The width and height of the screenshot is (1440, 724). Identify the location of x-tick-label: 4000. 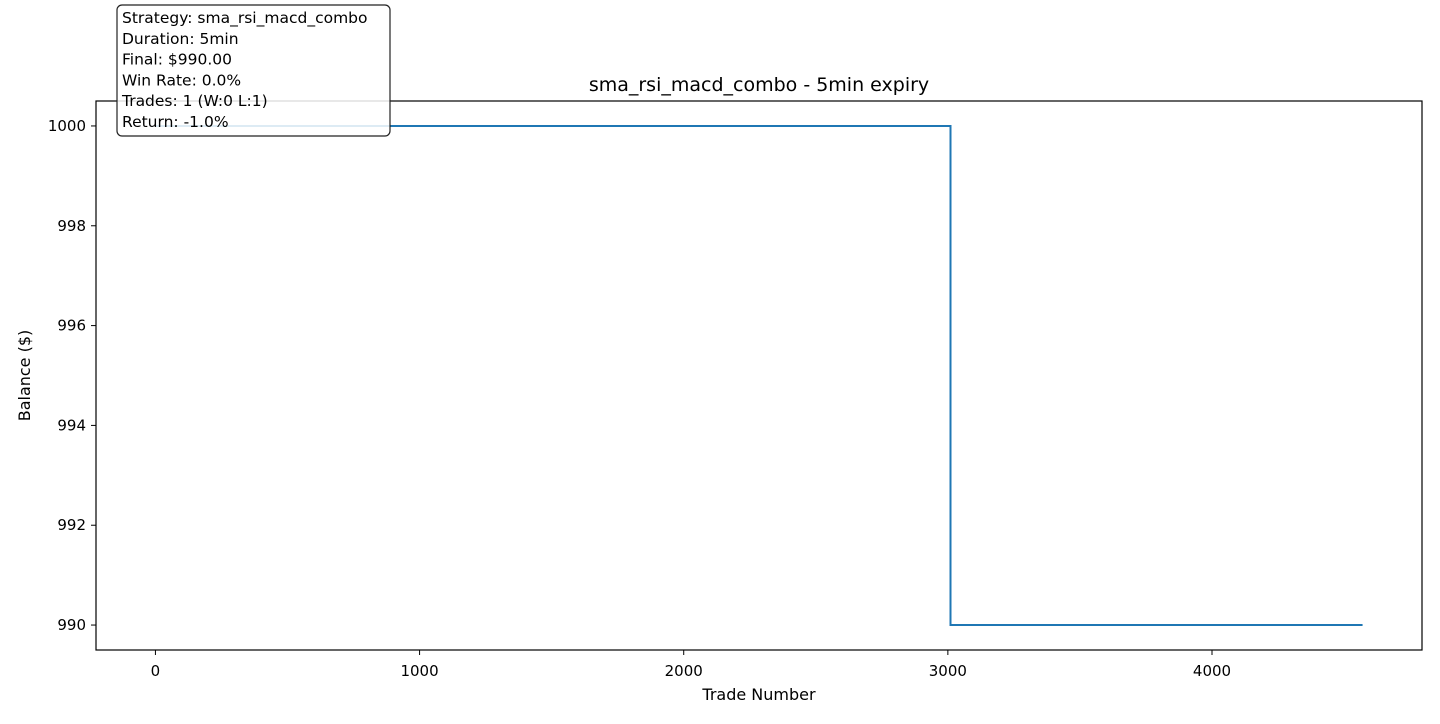
(1212, 671).